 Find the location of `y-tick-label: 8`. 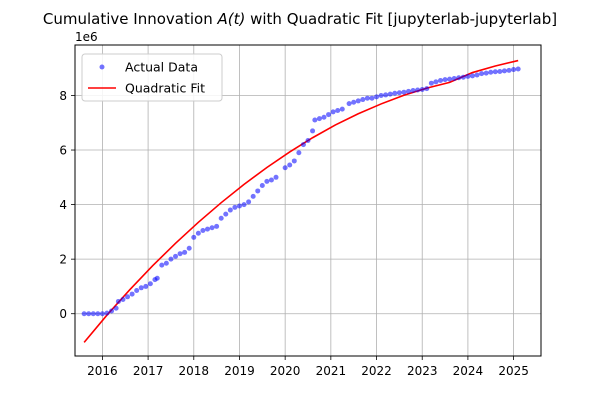

y-tick-label: 8 is located at coordinates (63, 96).